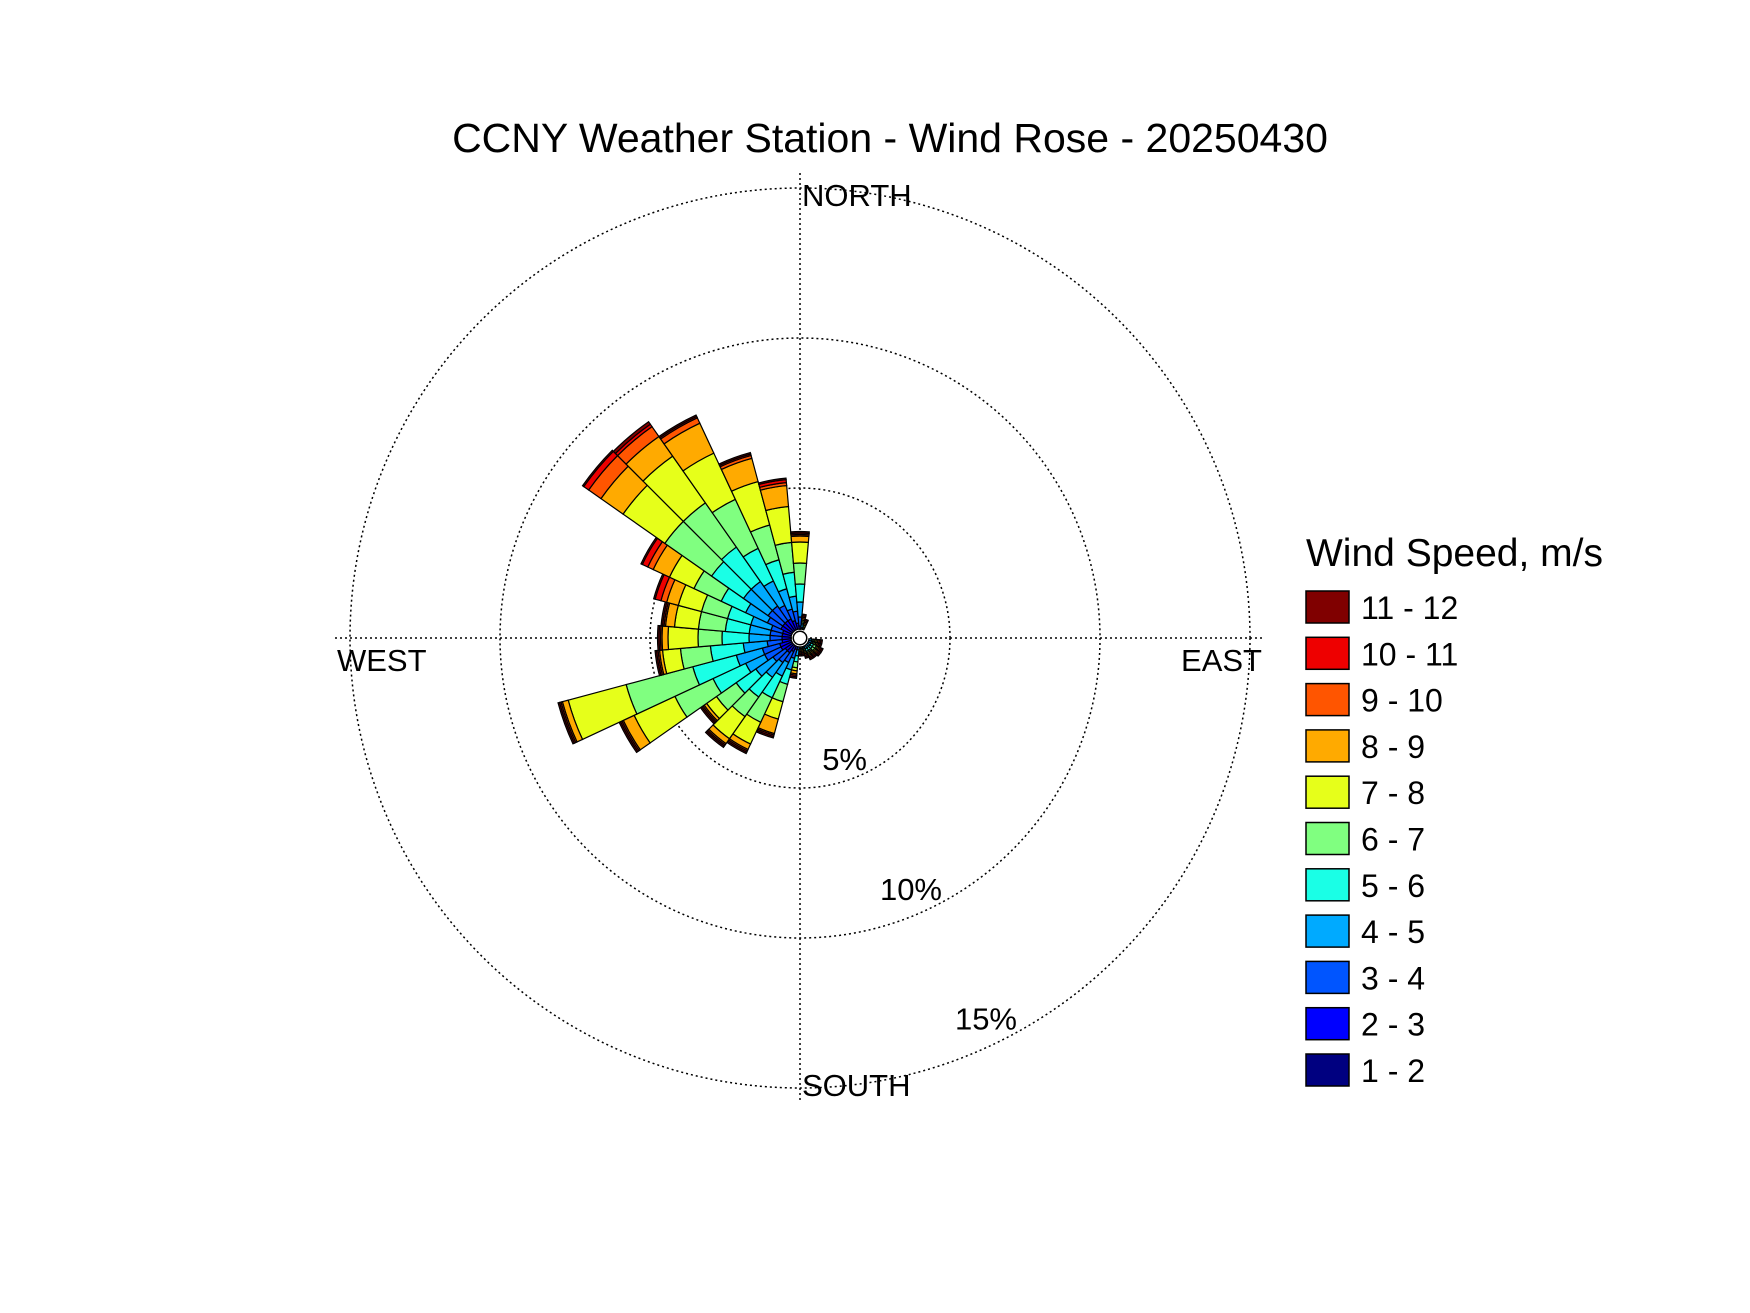 This screenshot has width=1750, height=1313. What do you see at coordinates (1393, 747) in the screenshot?
I see `legend-label-3: 8 - 9` at bounding box center [1393, 747].